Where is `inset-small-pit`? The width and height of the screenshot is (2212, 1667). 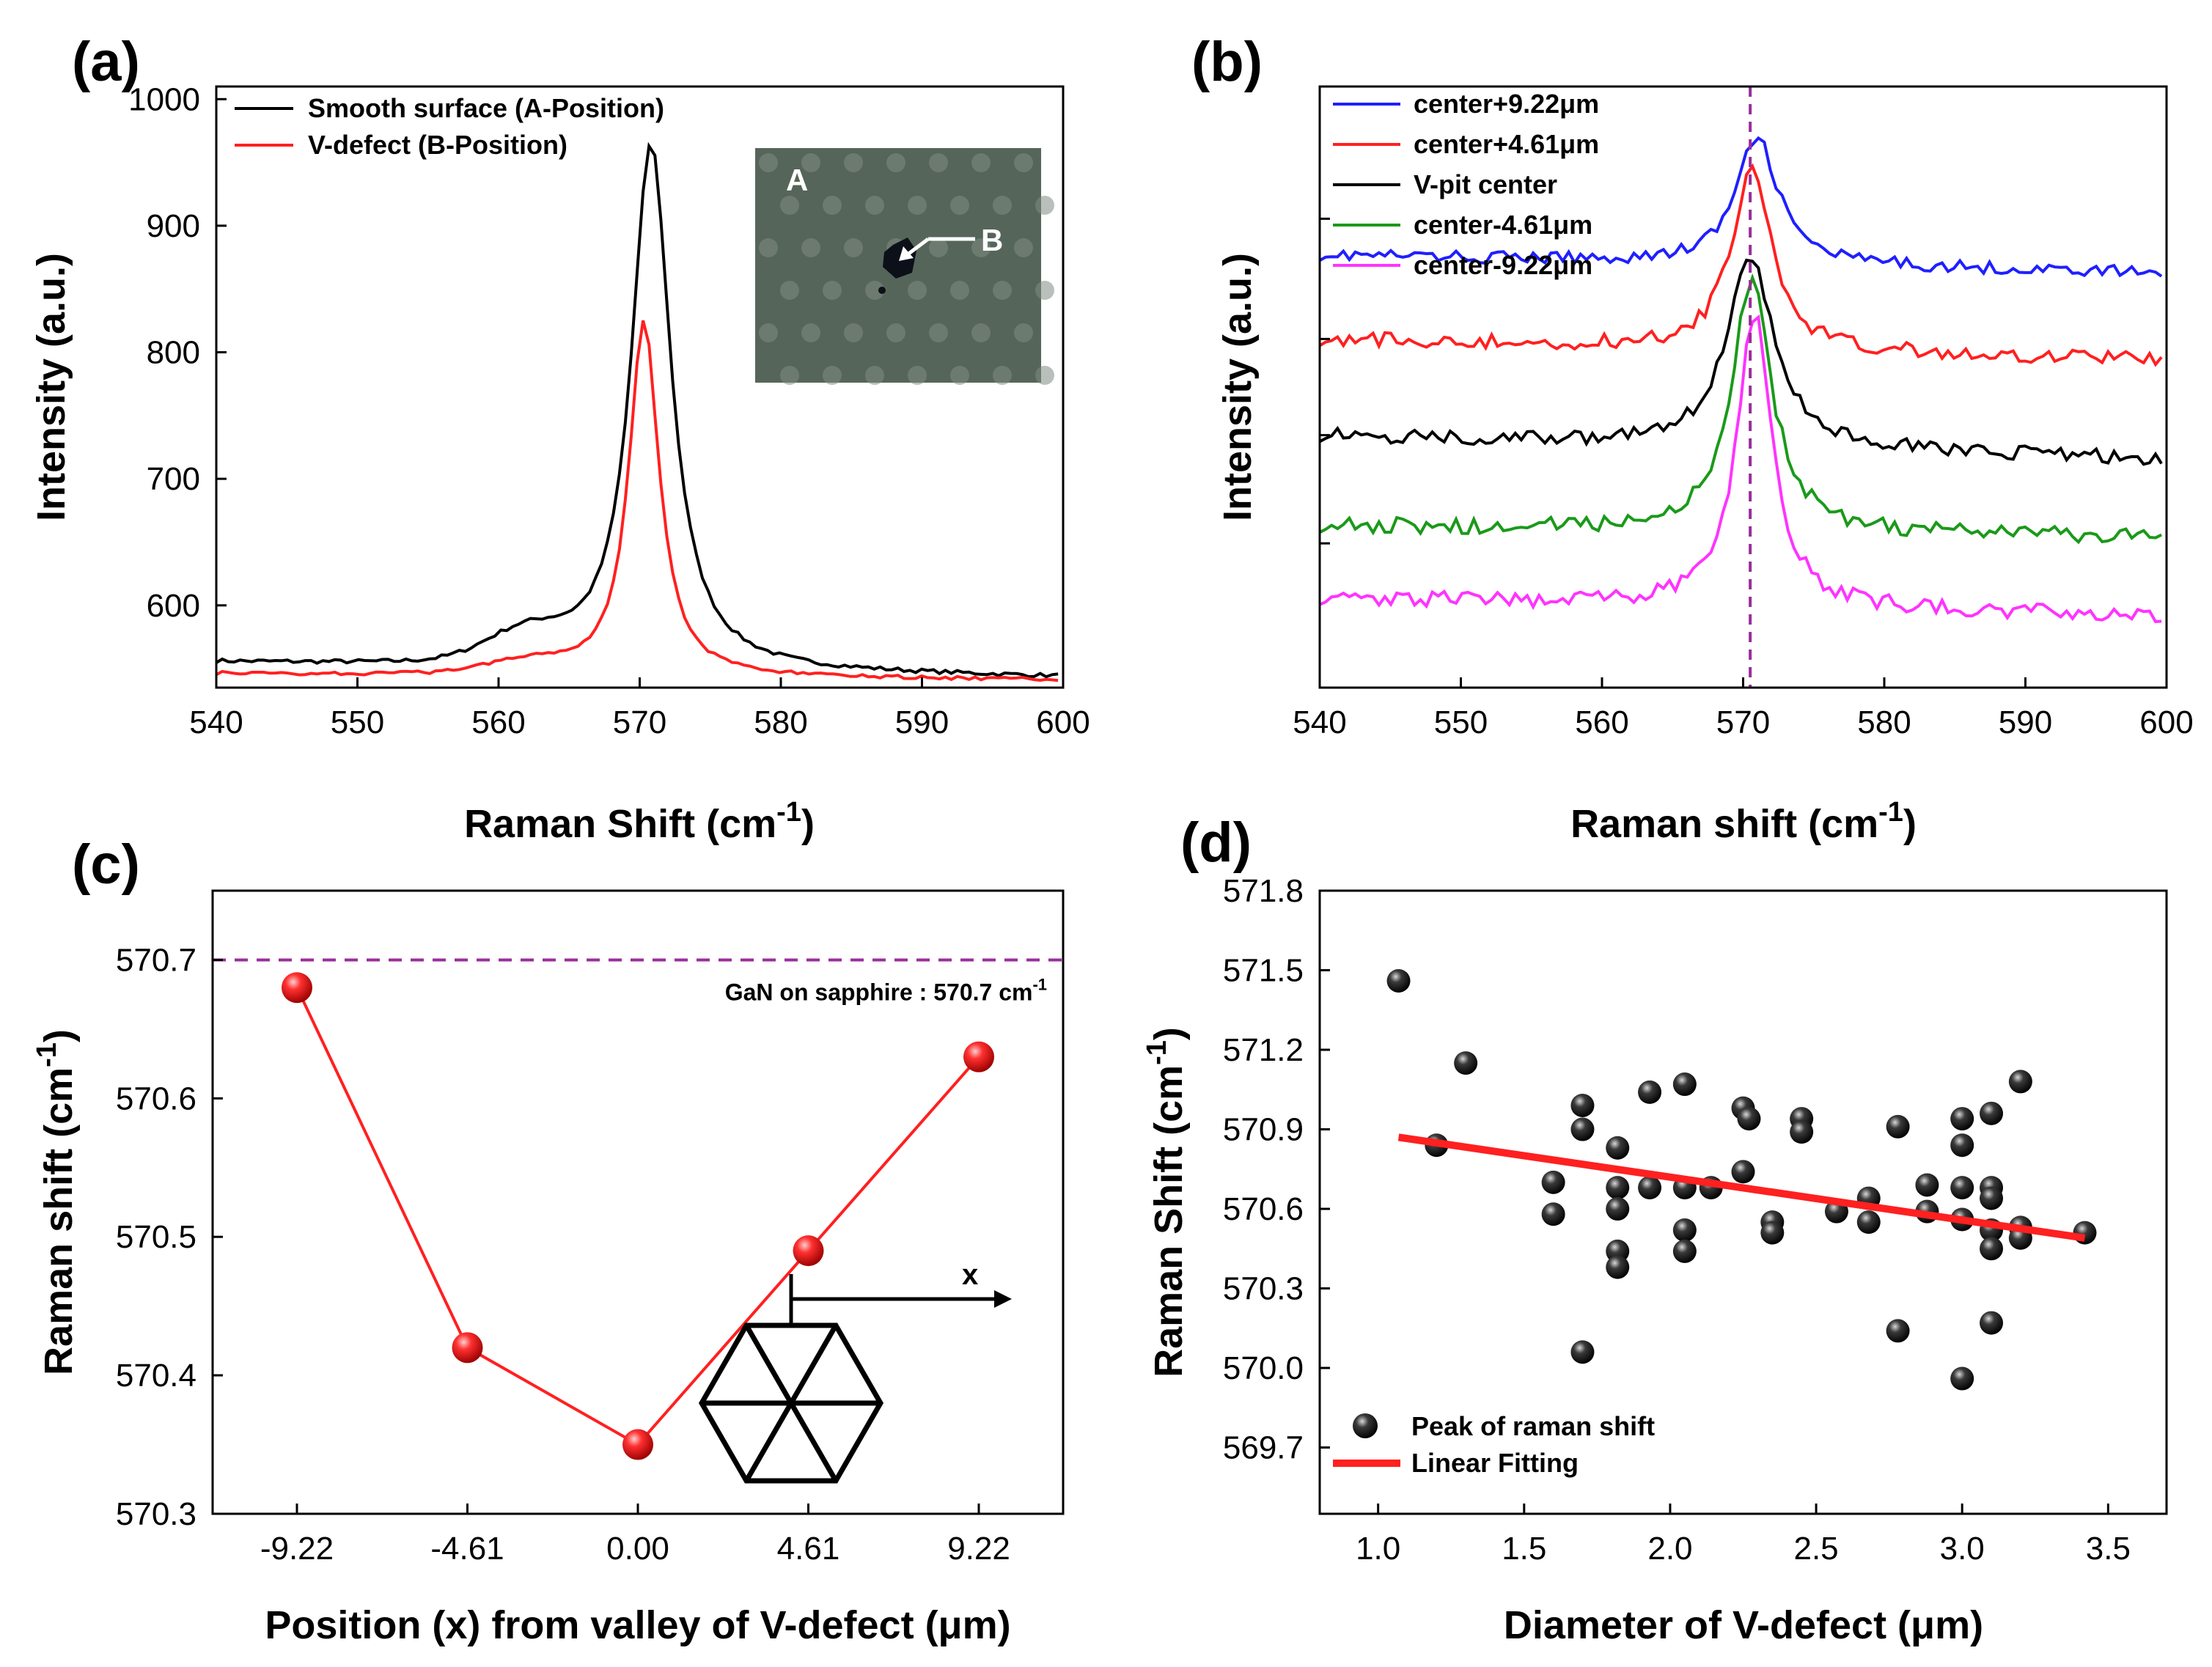 inset-small-pit is located at coordinates (882, 290).